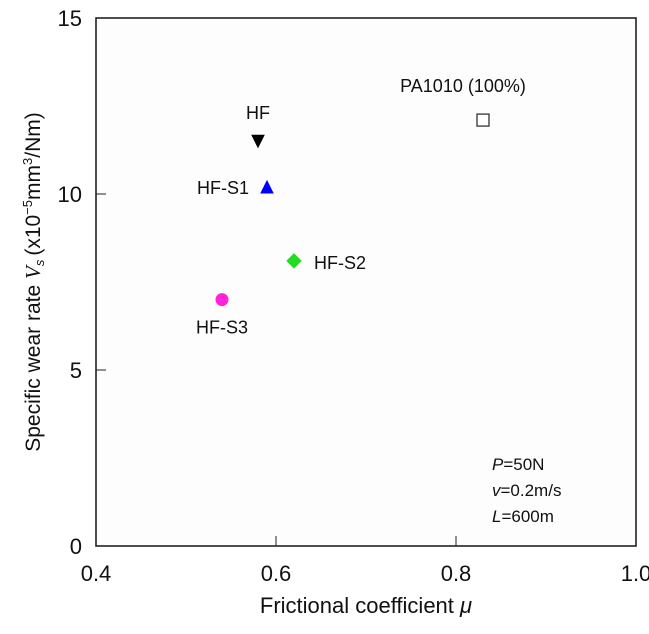 This screenshot has height=634, width=649. I want to click on x-tick-label: 0.6, so click(276, 573).